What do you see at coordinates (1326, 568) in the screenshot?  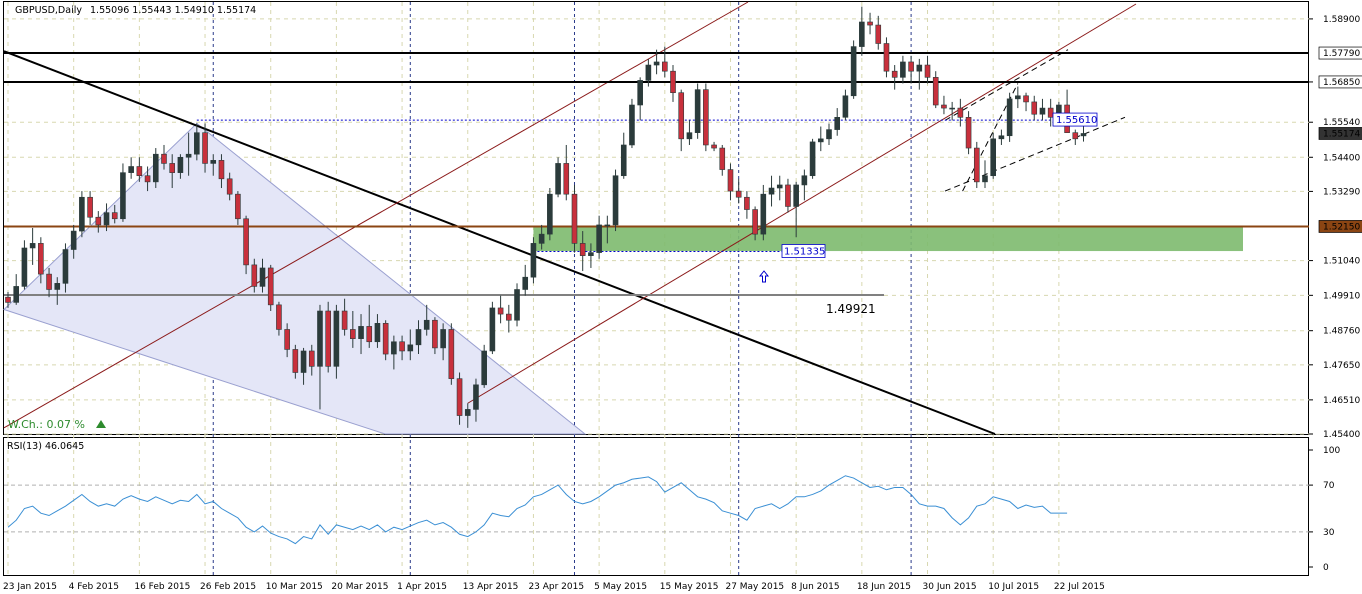 I see `rsi-tick-label: 0` at bounding box center [1326, 568].